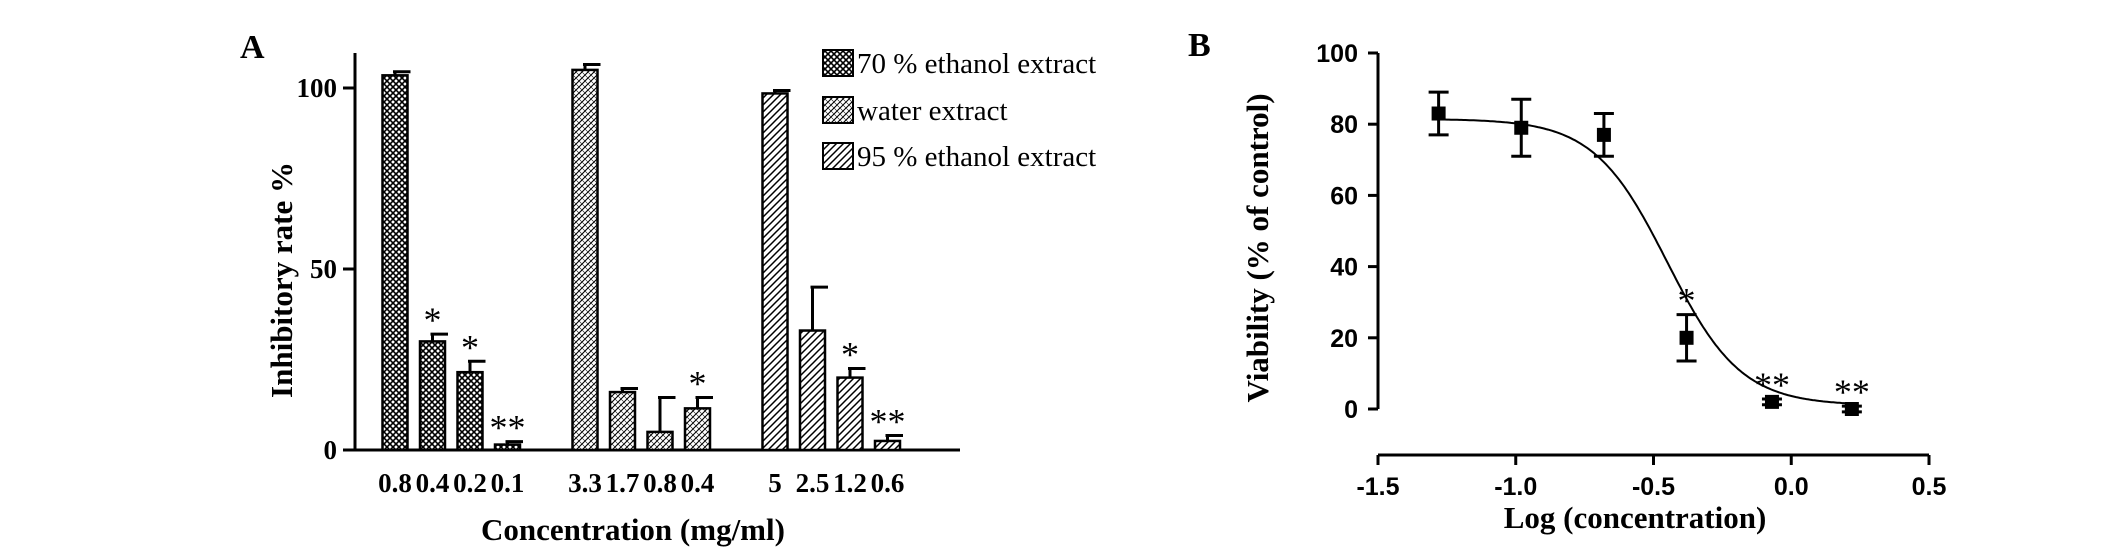 The image size is (2126, 555). Describe the element at coordinates (281, 280) in the screenshot. I see `panel-a-y-axis-title: Inhibitory rate %` at that location.